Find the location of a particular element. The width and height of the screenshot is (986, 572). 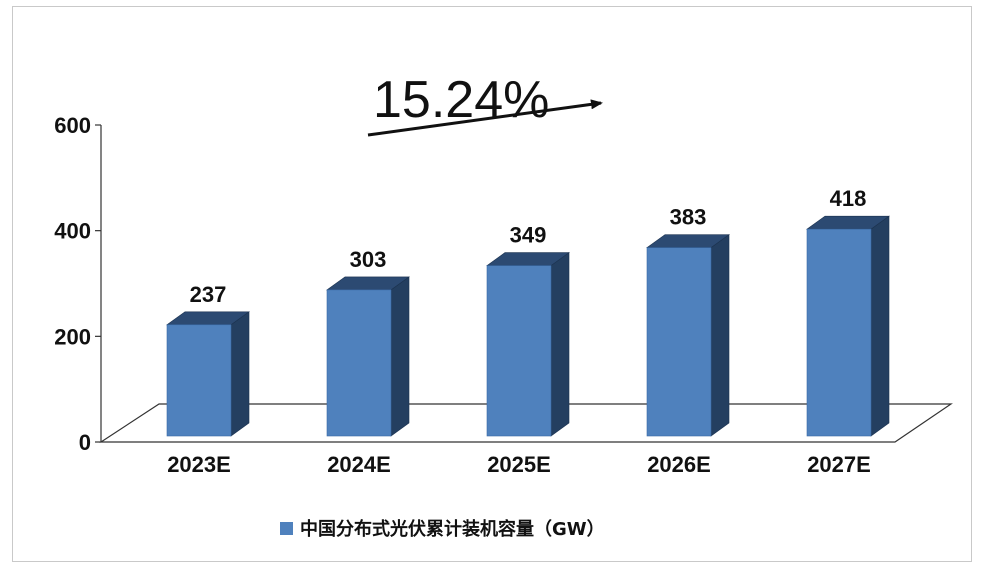

data-label: 237 is located at coordinates (208, 294).